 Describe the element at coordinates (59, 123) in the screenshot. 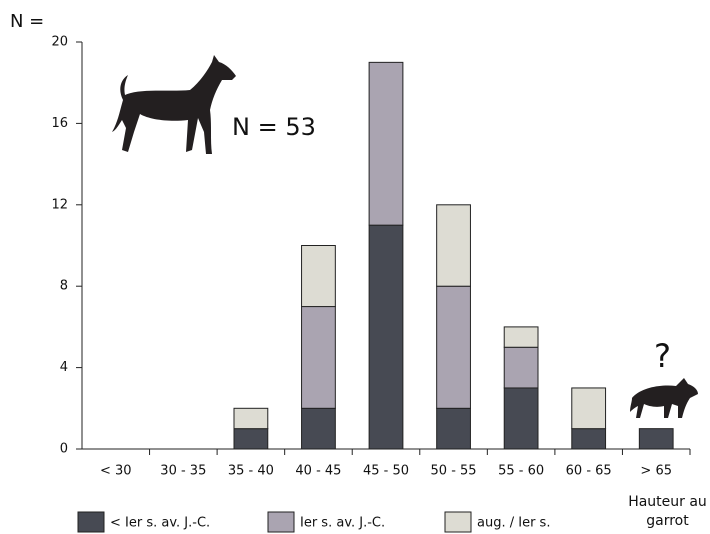

I see `y-tick-label: 16` at that location.